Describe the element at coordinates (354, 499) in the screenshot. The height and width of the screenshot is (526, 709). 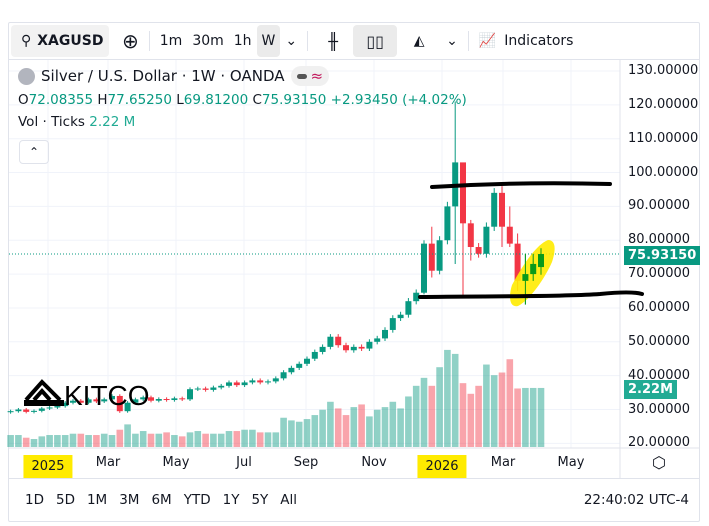
I see `bottom-toolbar: 1D 5D 1M 3M 6M YTD 1Y 5Y All 22:40:02 UTC-4` at that location.